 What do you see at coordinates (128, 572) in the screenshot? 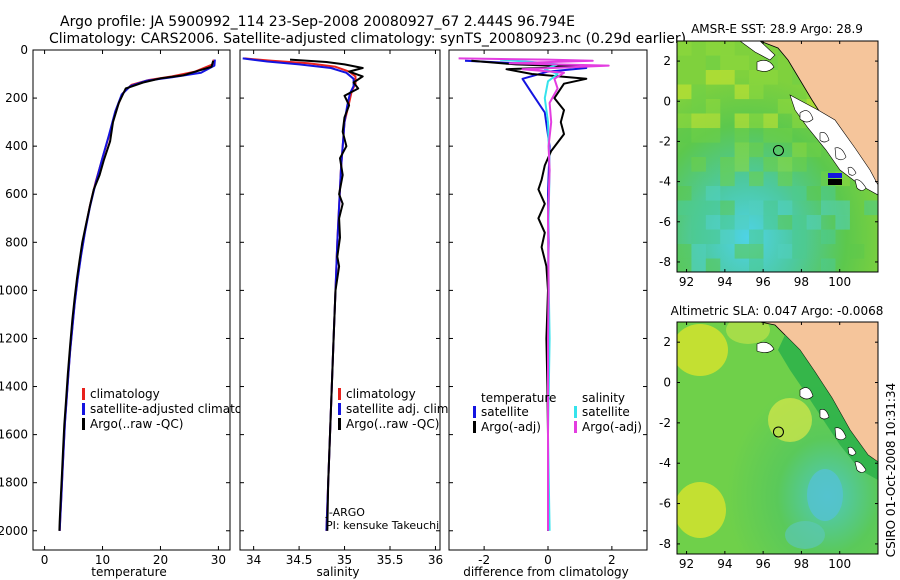
I see `temperature-x-label: temperature` at bounding box center [128, 572].